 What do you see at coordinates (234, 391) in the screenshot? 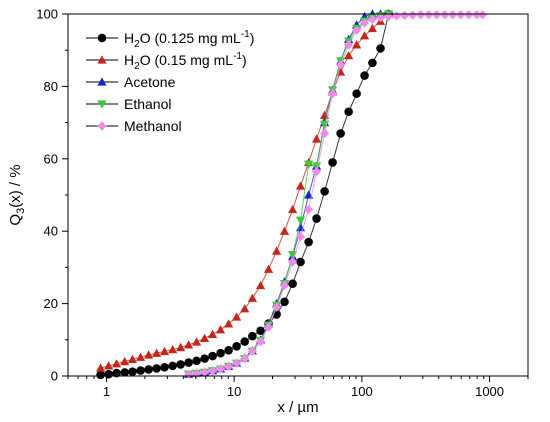
I see `x-tick-label: 10` at bounding box center [234, 391].